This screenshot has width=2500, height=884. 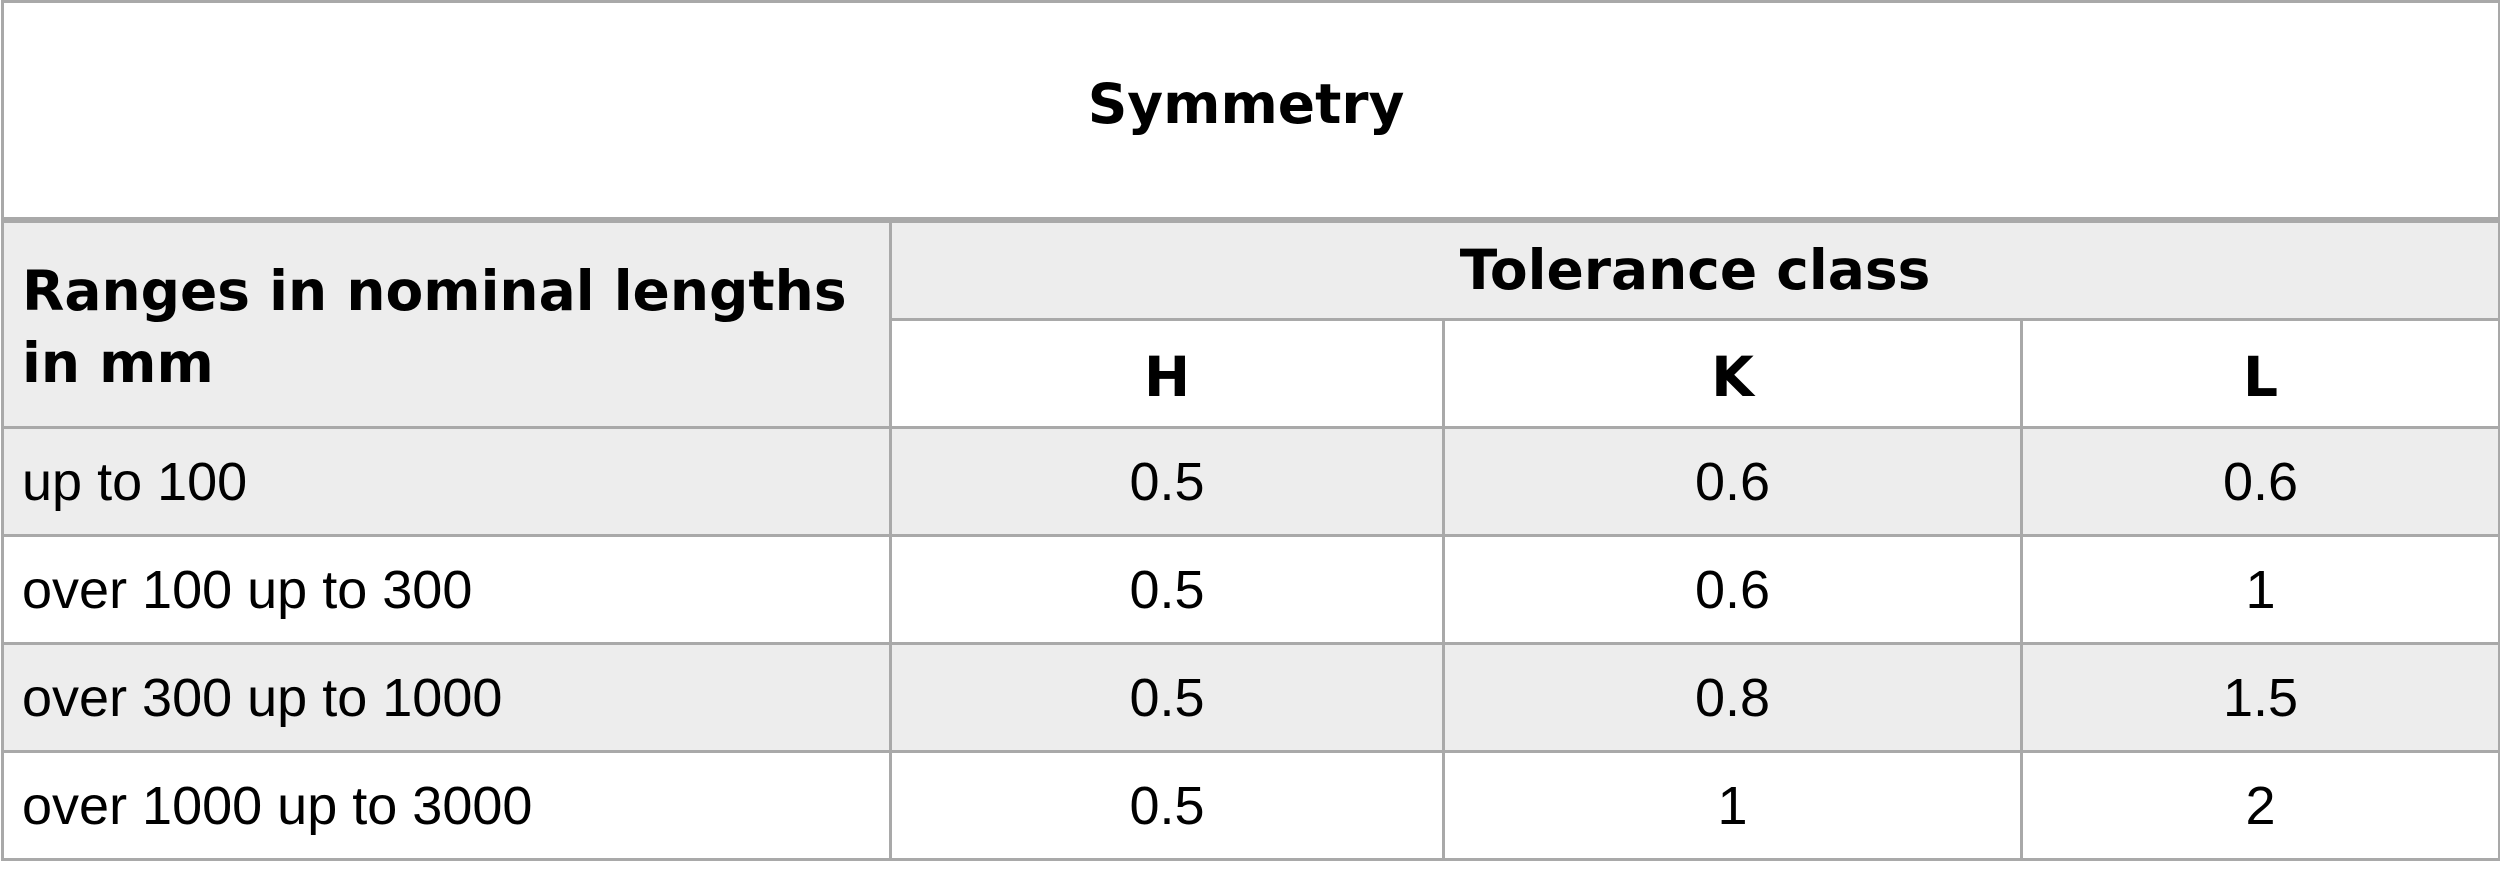 I want to click on range-cell: over 100 up to 300, so click(x=446, y=589).